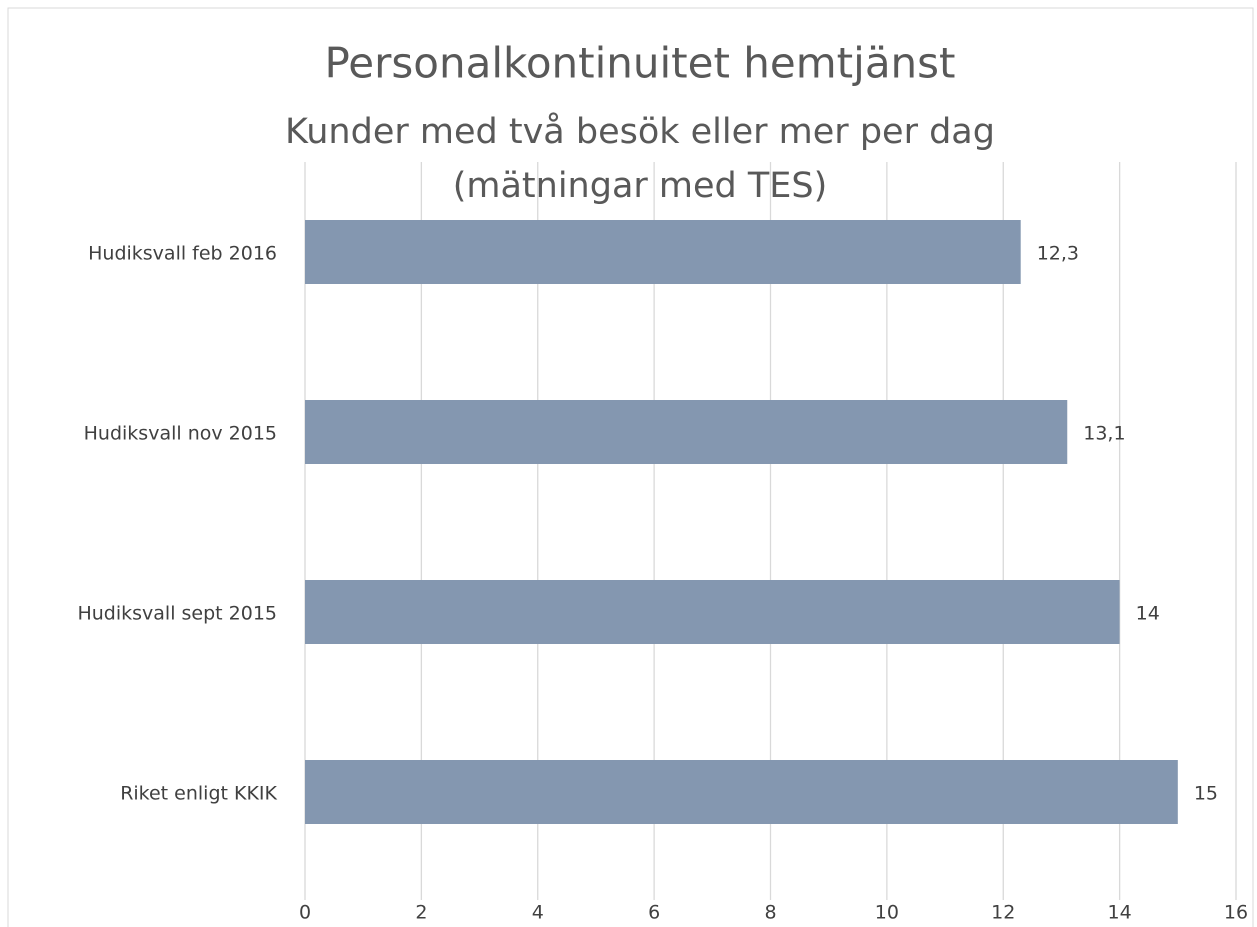 The height and width of the screenshot is (927, 1257). What do you see at coordinates (177, 614) in the screenshot?
I see `y-tick-label: Hudiksvall sept 2015` at bounding box center [177, 614].